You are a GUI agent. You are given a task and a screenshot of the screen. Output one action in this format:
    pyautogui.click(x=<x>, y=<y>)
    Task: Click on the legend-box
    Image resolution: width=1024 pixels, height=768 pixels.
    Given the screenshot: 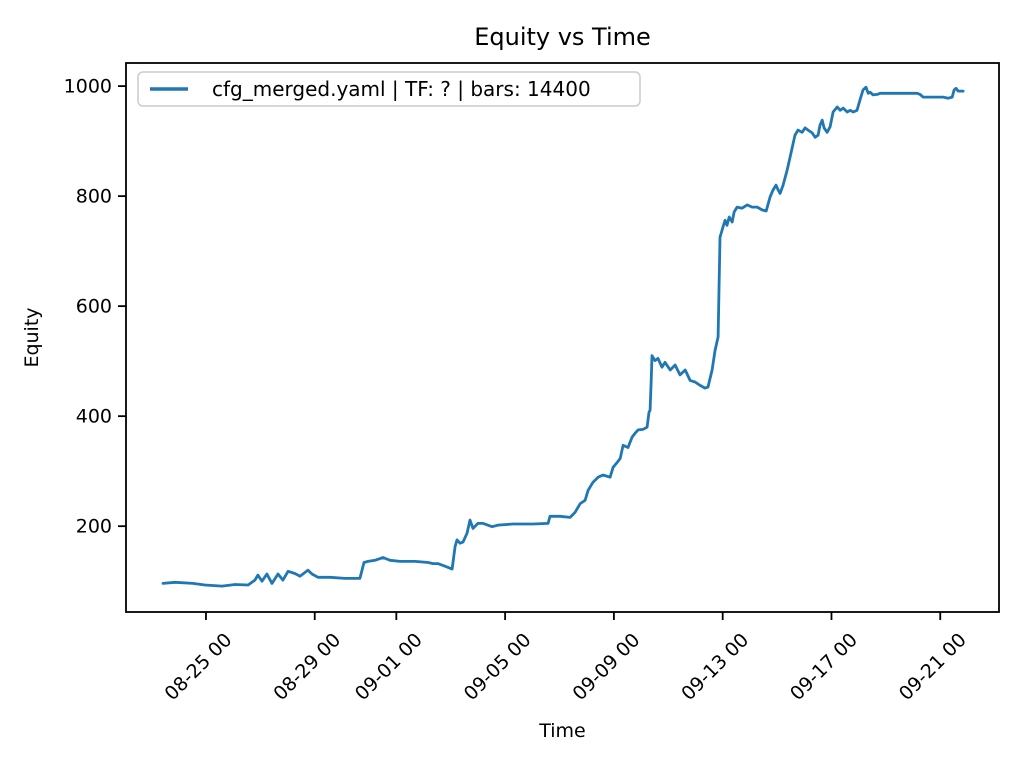 What is the action you would take?
    pyautogui.click(x=389, y=89)
    